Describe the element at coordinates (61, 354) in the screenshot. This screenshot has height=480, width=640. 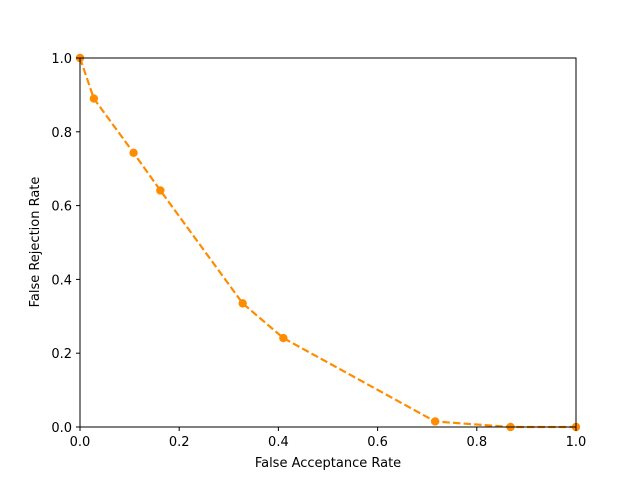
I see `y-tick-label: 0.2` at that location.